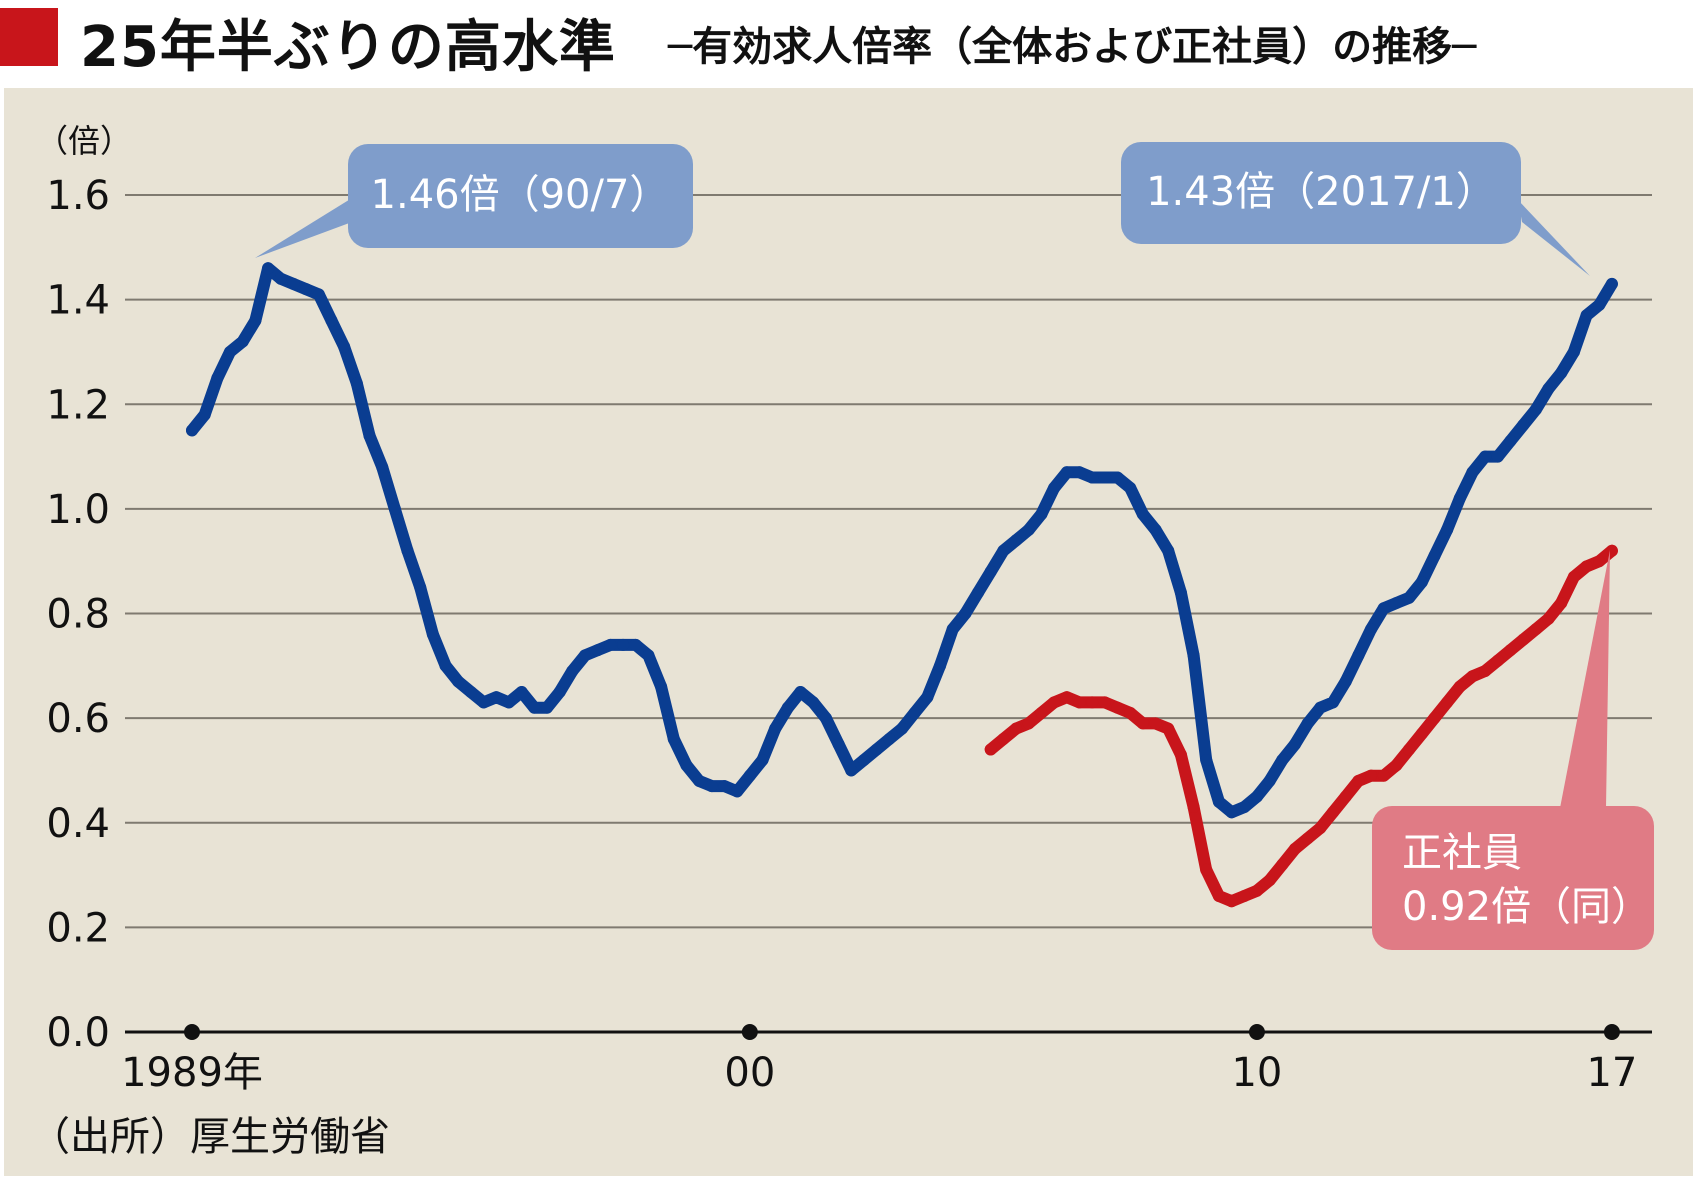 The width and height of the screenshot is (1697, 1180). What do you see at coordinates (78, 615) in the screenshot?
I see `y-tick-label: 0.8` at bounding box center [78, 615].